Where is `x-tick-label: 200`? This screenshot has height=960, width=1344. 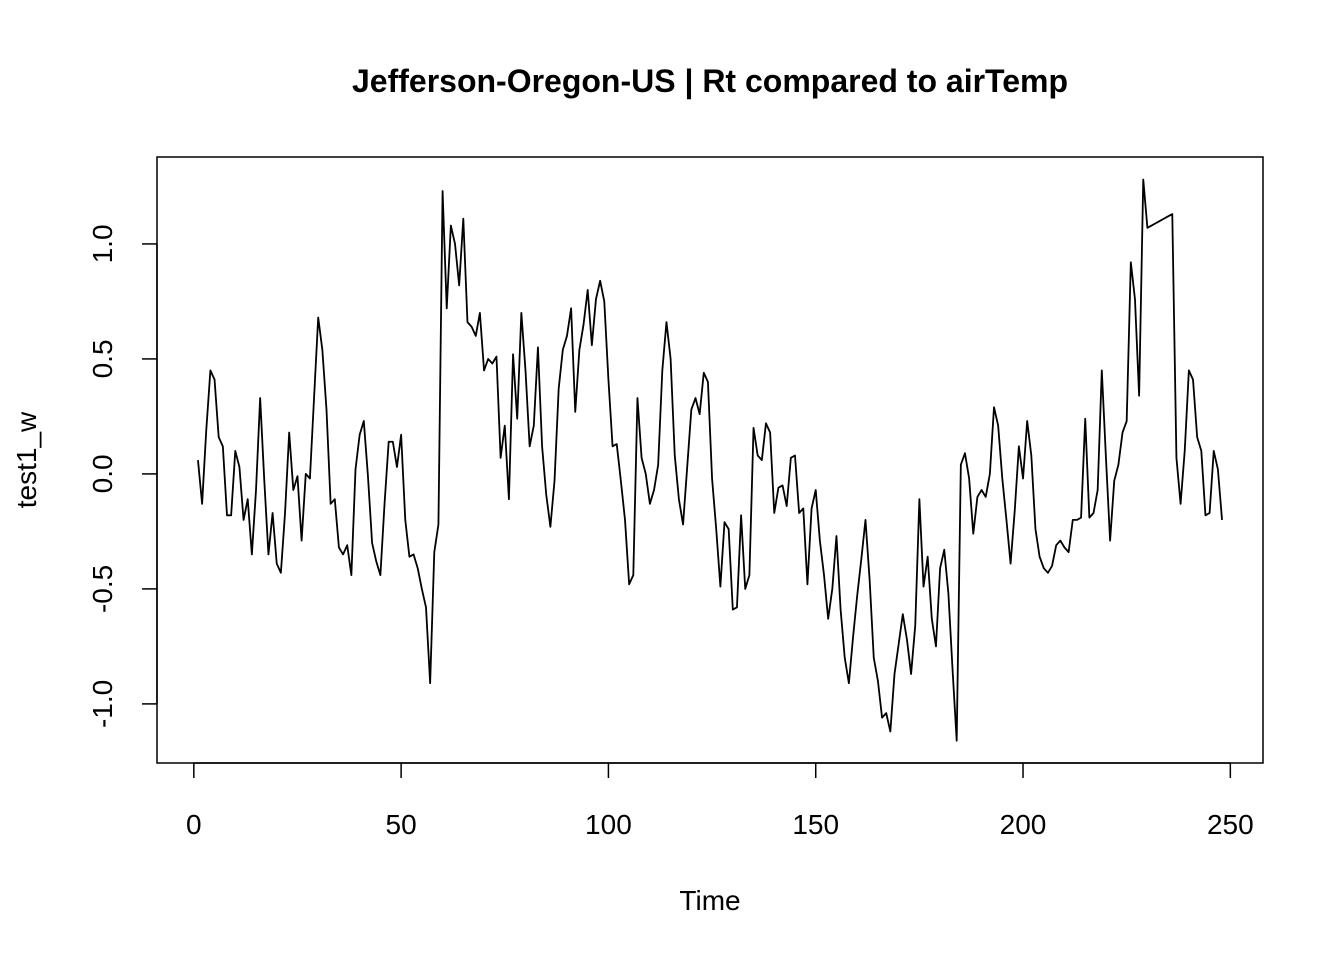
x-tick-label: 200 is located at coordinates (1023, 824).